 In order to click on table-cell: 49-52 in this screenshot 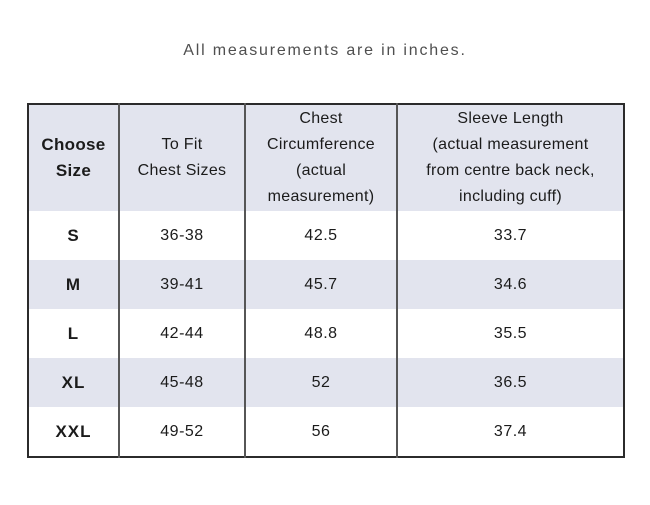, I will do `click(181, 432)`.